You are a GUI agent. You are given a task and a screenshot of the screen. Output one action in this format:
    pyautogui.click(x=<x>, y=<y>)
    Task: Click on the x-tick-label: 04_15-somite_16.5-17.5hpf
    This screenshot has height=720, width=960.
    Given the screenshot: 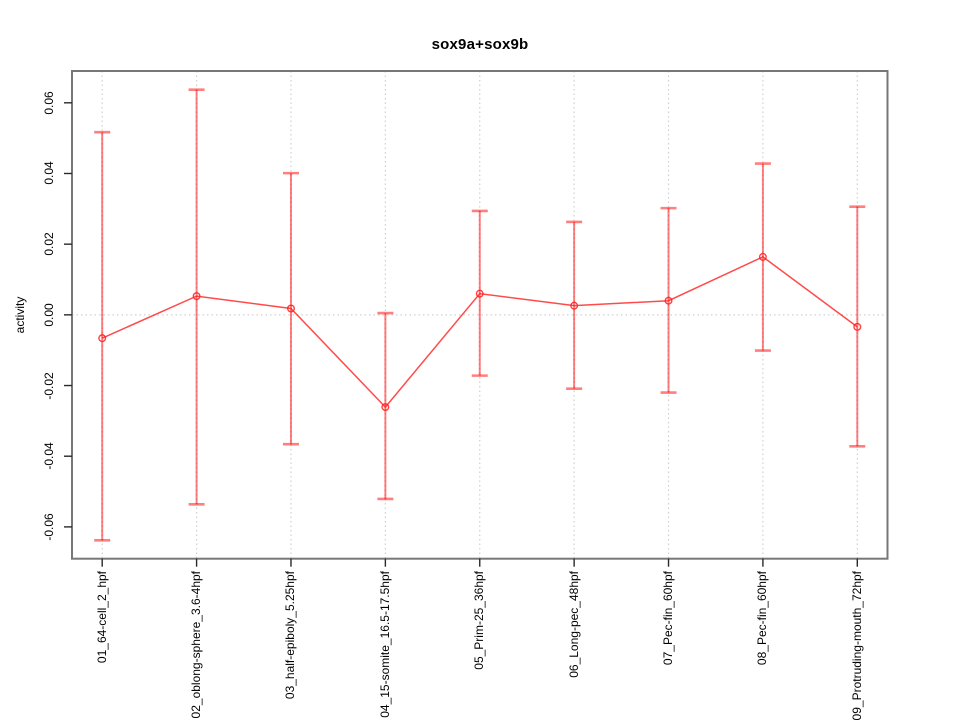 What is the action you would take?
    pyautogui.click(x=384, y=644)
    